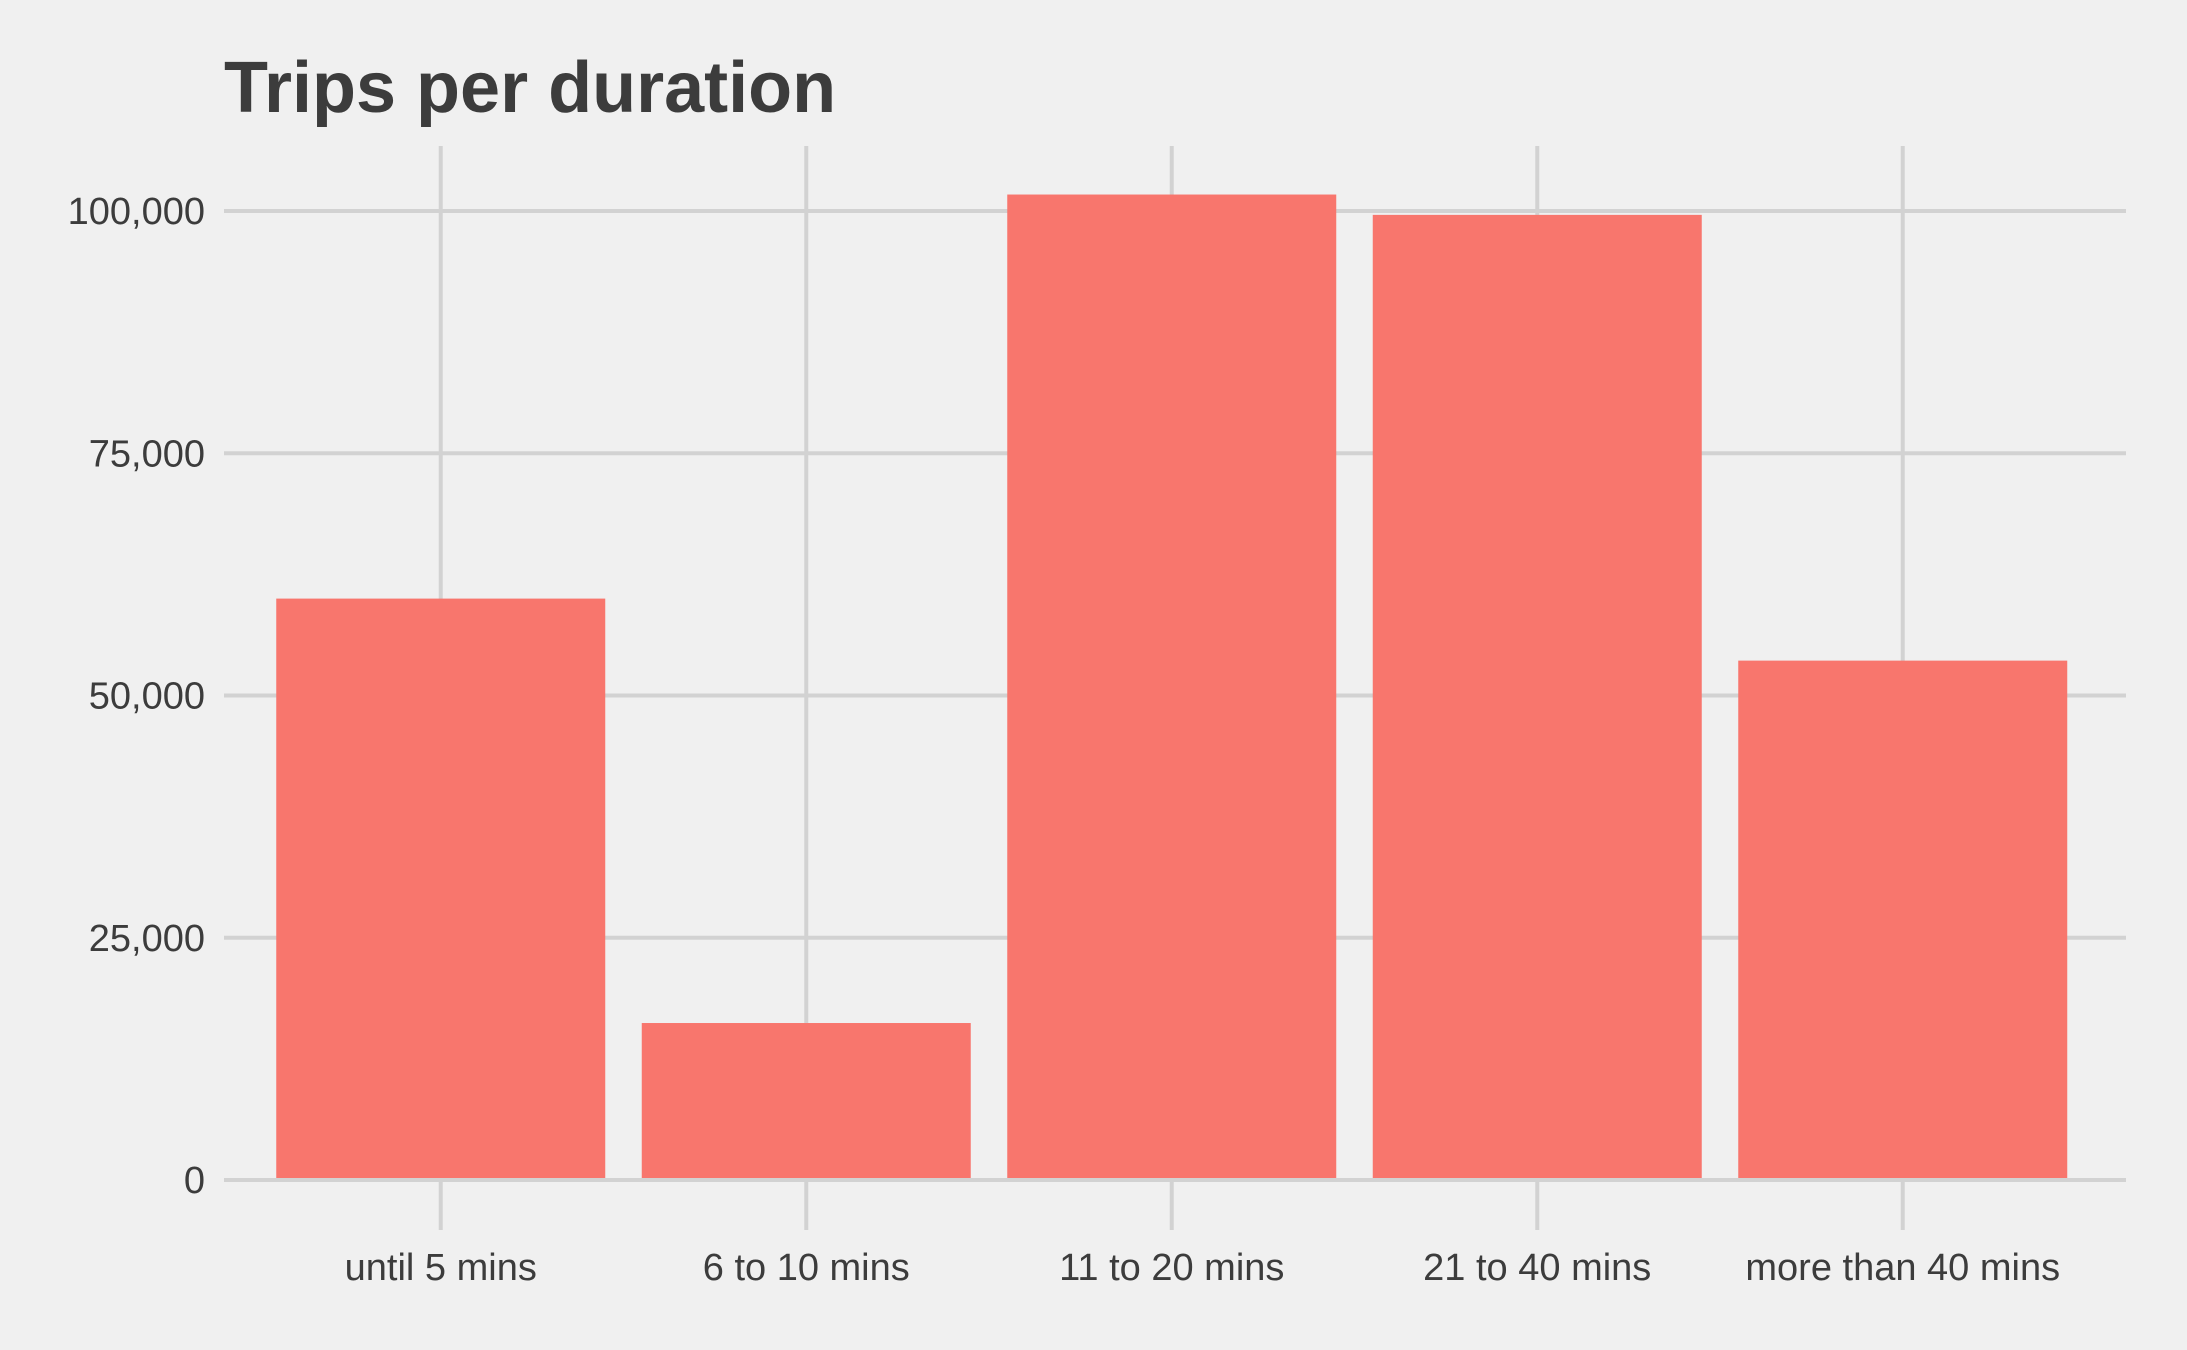  Describe the element at coordinates (806, 1268) in the screenshot. I see `x-tick-label: 6 to 10 mins` at that location.